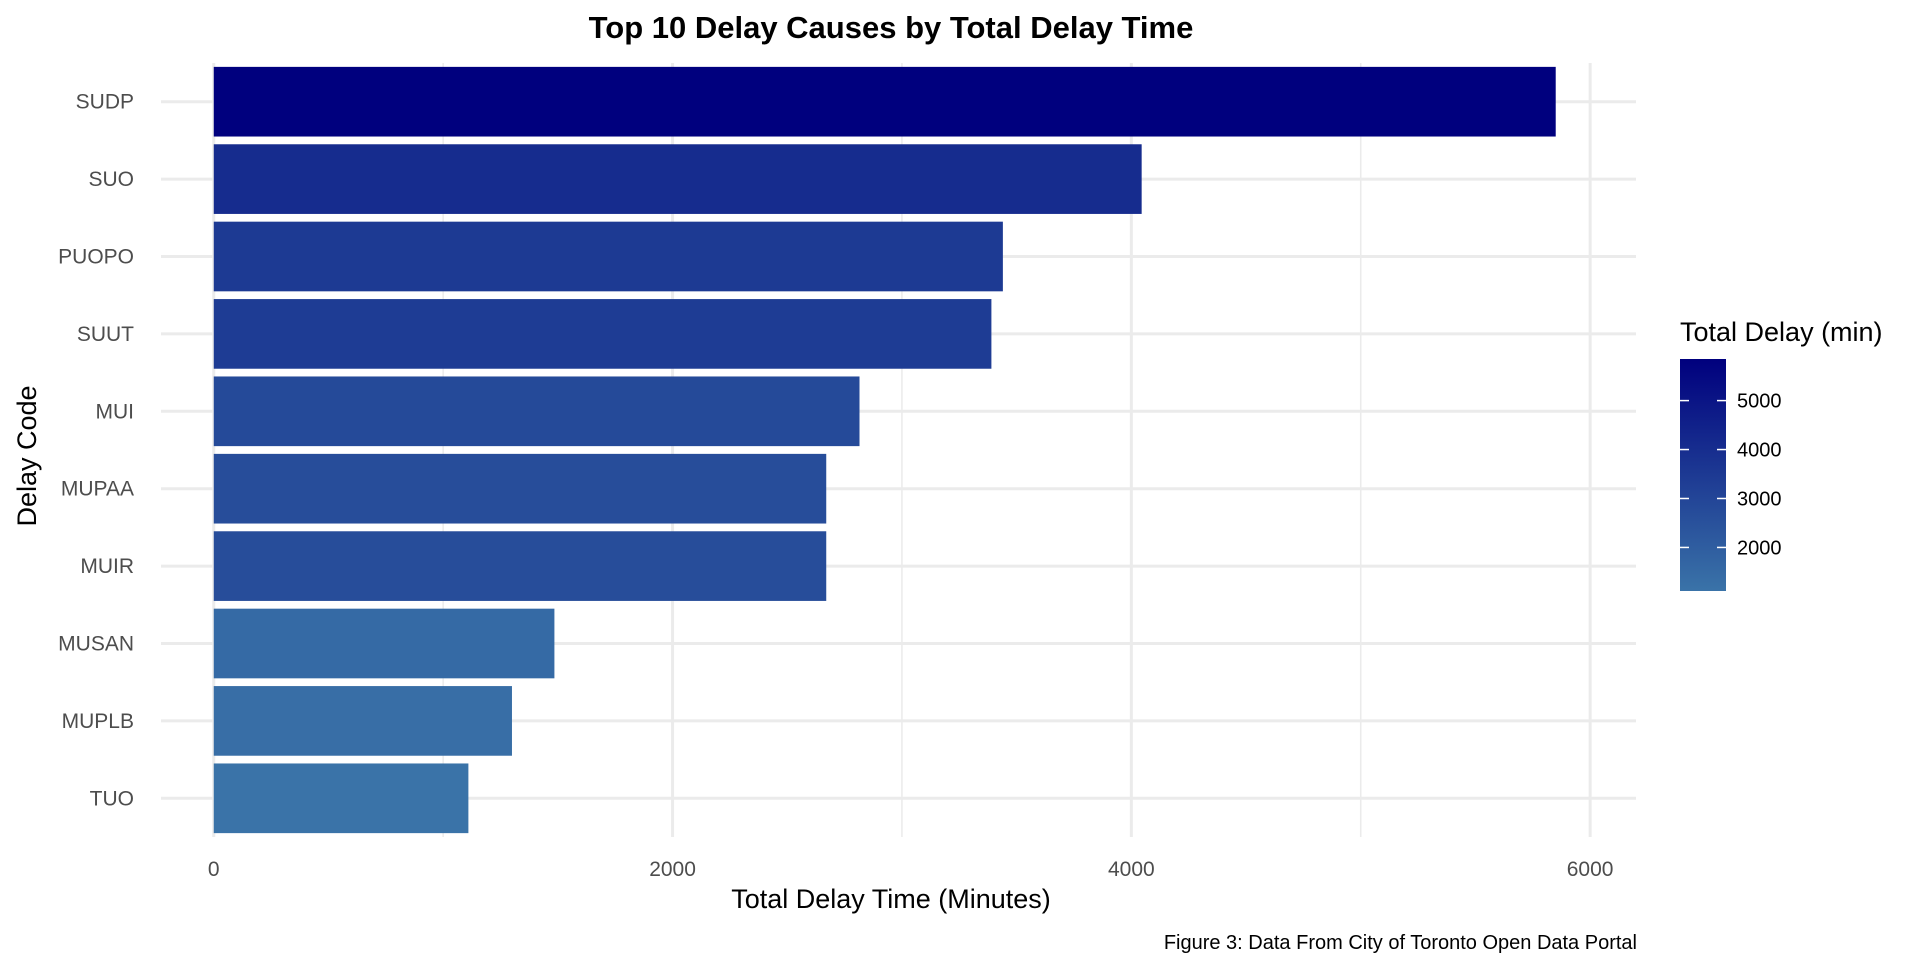 This screenshot has width=1920, height=965. Describe the element at coordinates (1759, 499) in the screenshot. I see `legend-tick-label: 3000` at that location.